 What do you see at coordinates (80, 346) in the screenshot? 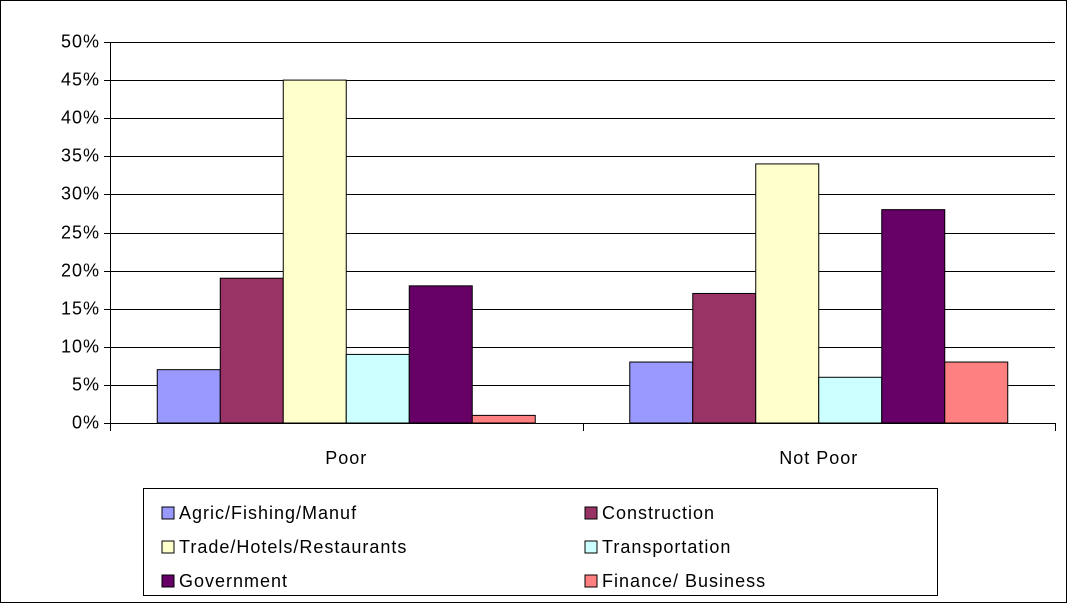
I see `y-tick-label: 10%` at bounding box center [80, 346].